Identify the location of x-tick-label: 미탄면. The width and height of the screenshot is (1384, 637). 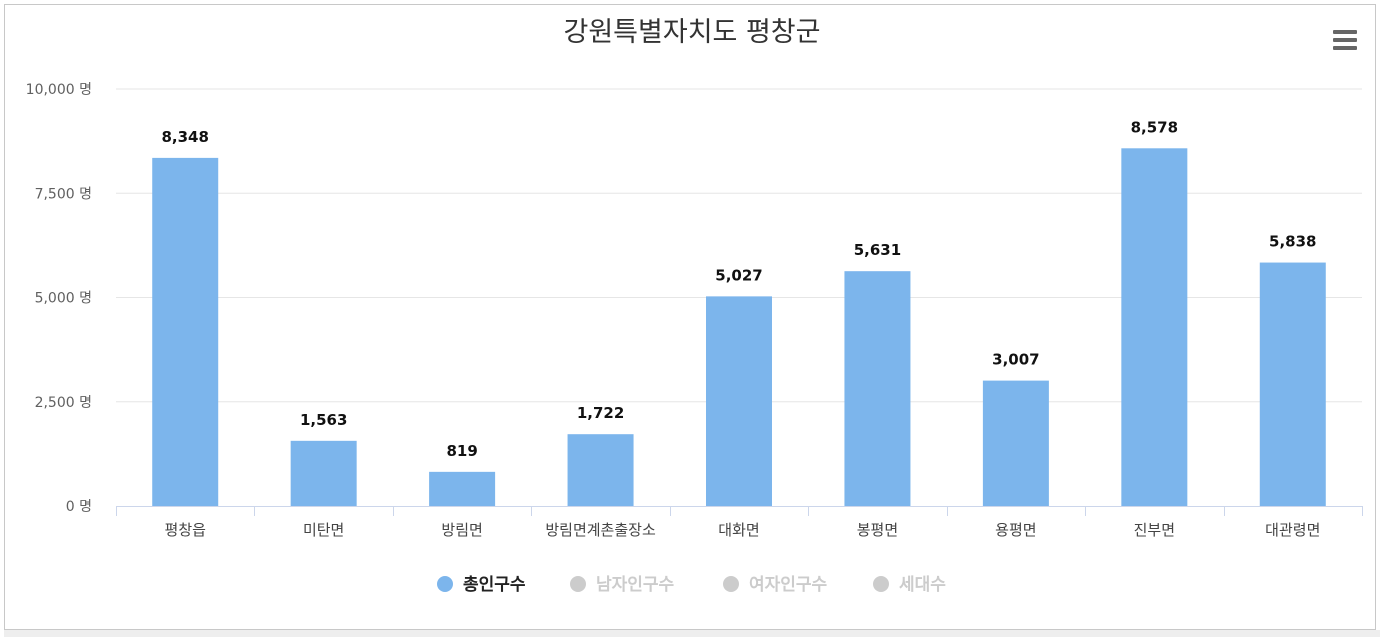
(323, 530).